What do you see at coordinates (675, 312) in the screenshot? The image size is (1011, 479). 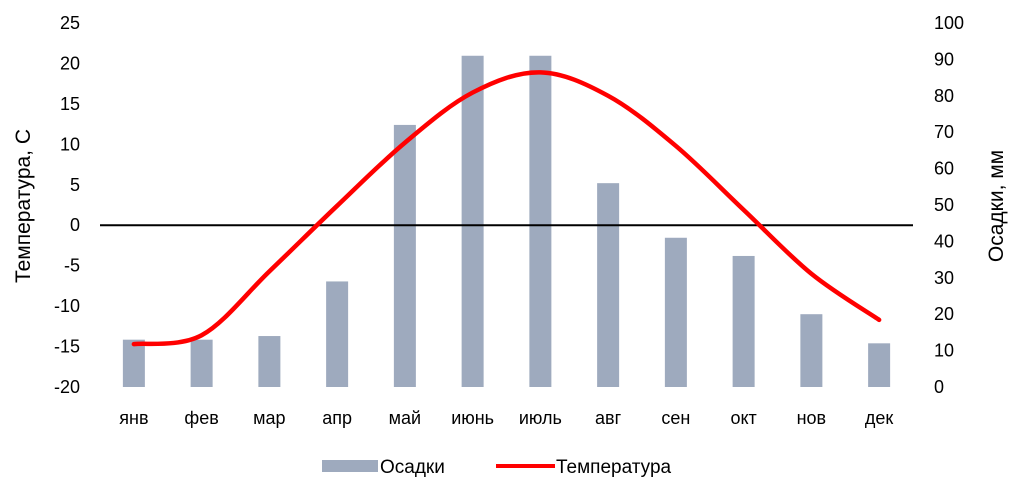 I see `bar-сен` at bounding box center [675, 312].